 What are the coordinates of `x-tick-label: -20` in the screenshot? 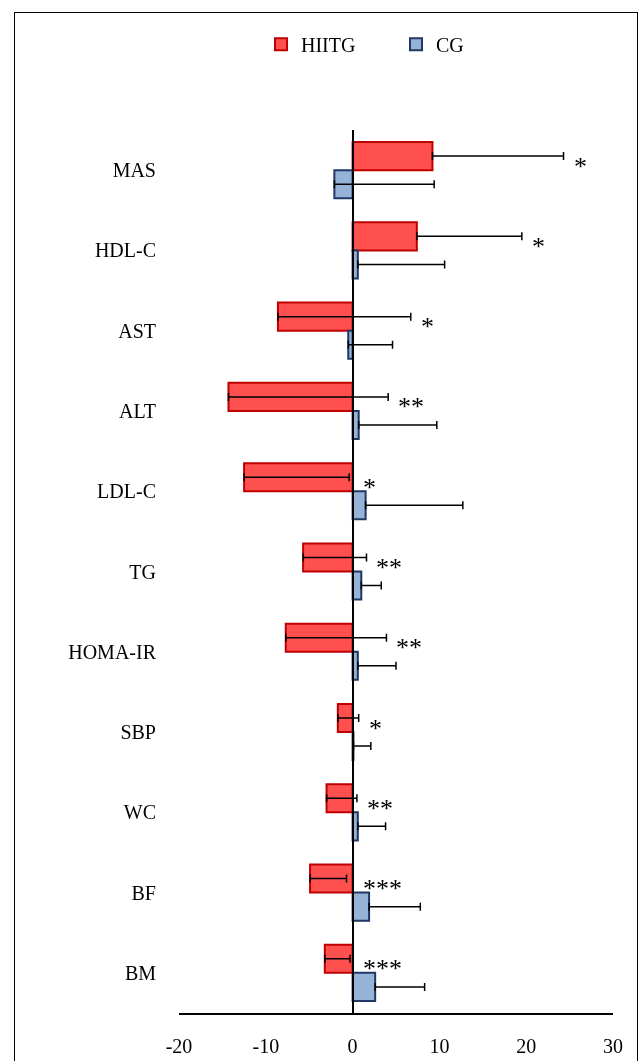 It's located at (179, 1045).